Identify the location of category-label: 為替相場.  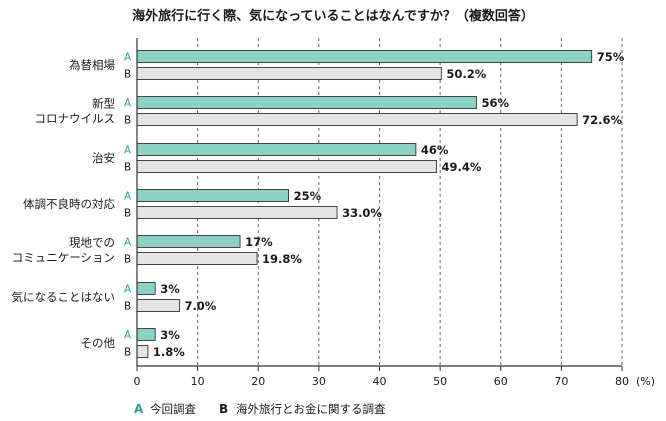
(92, 65).